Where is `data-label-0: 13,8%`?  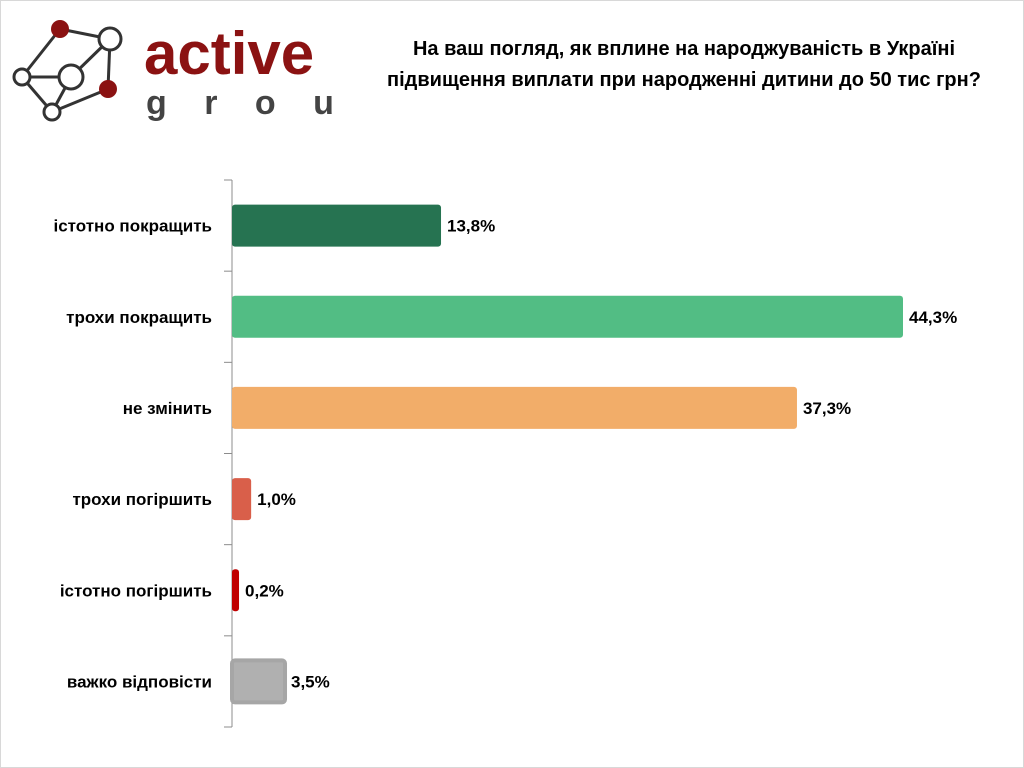 data-label-0: 13,8% is located at coordinates (471, 226).